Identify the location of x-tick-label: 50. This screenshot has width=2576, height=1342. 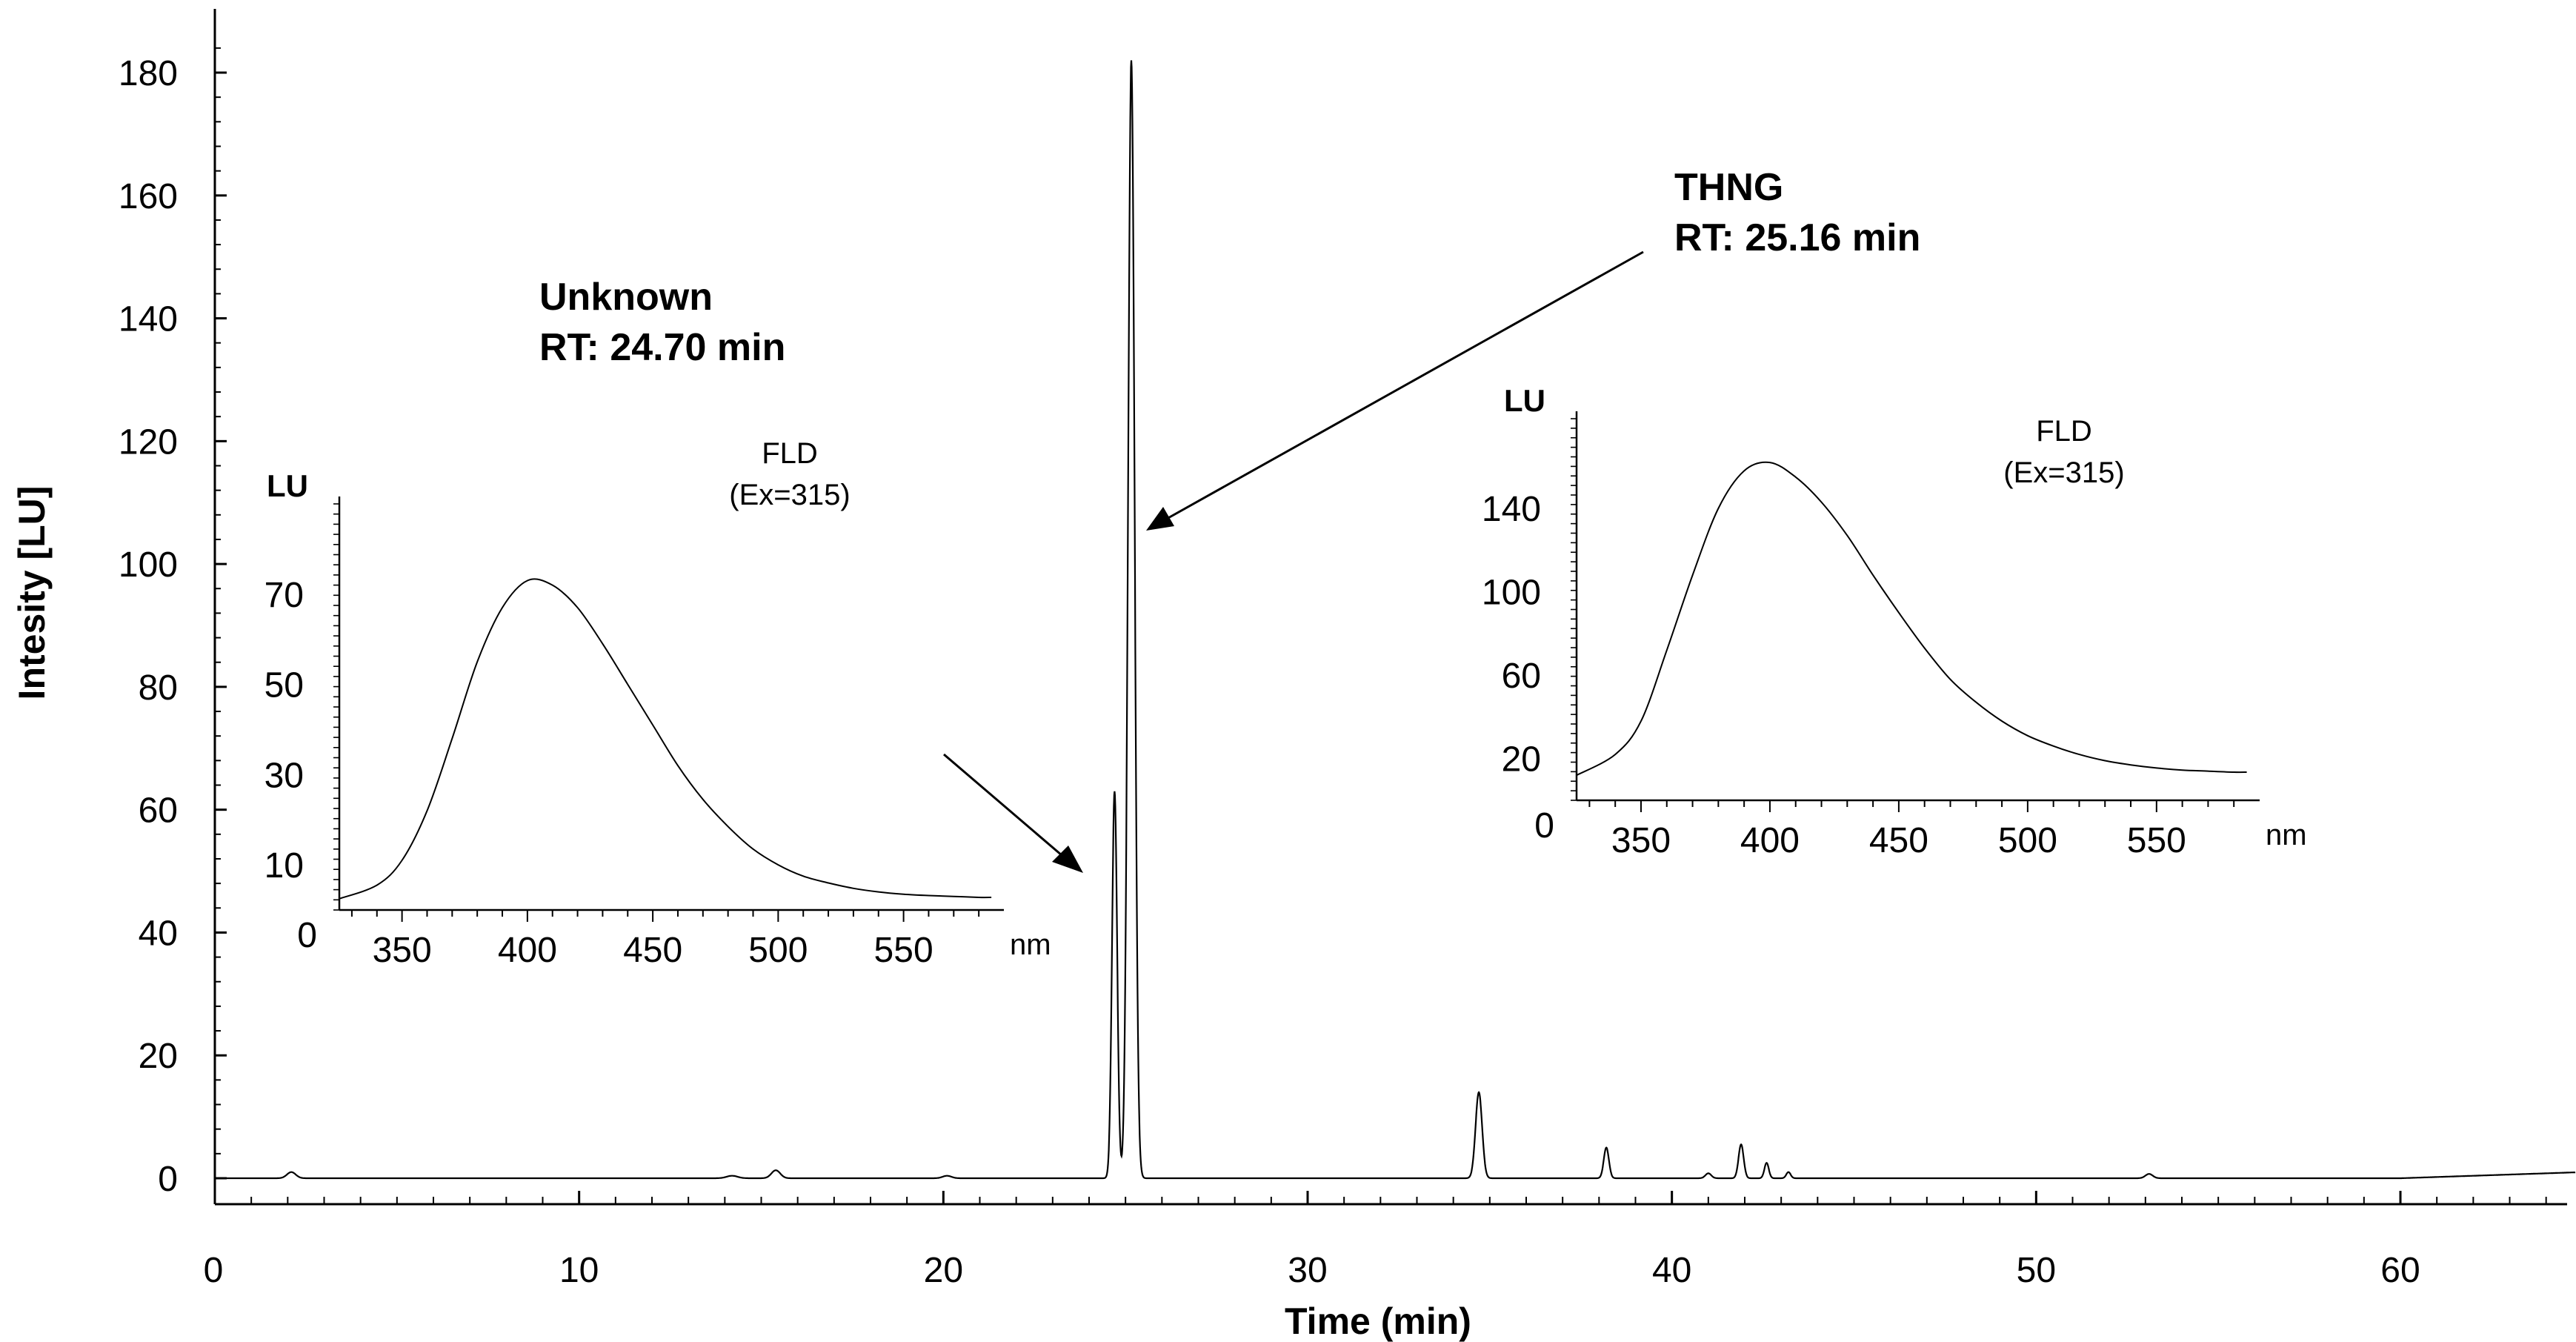
(2036, 1270).